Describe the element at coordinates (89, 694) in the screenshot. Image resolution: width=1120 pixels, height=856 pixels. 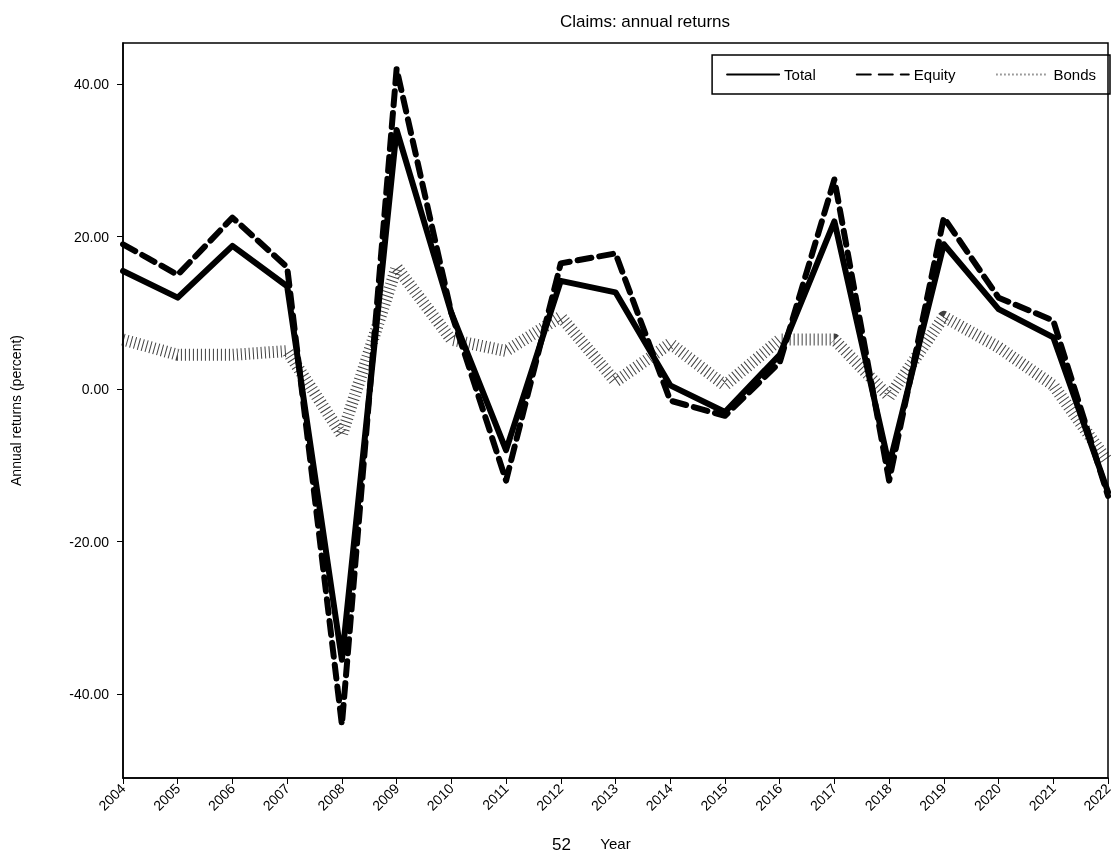
I see `y-tick-label: -40.00` at that location.